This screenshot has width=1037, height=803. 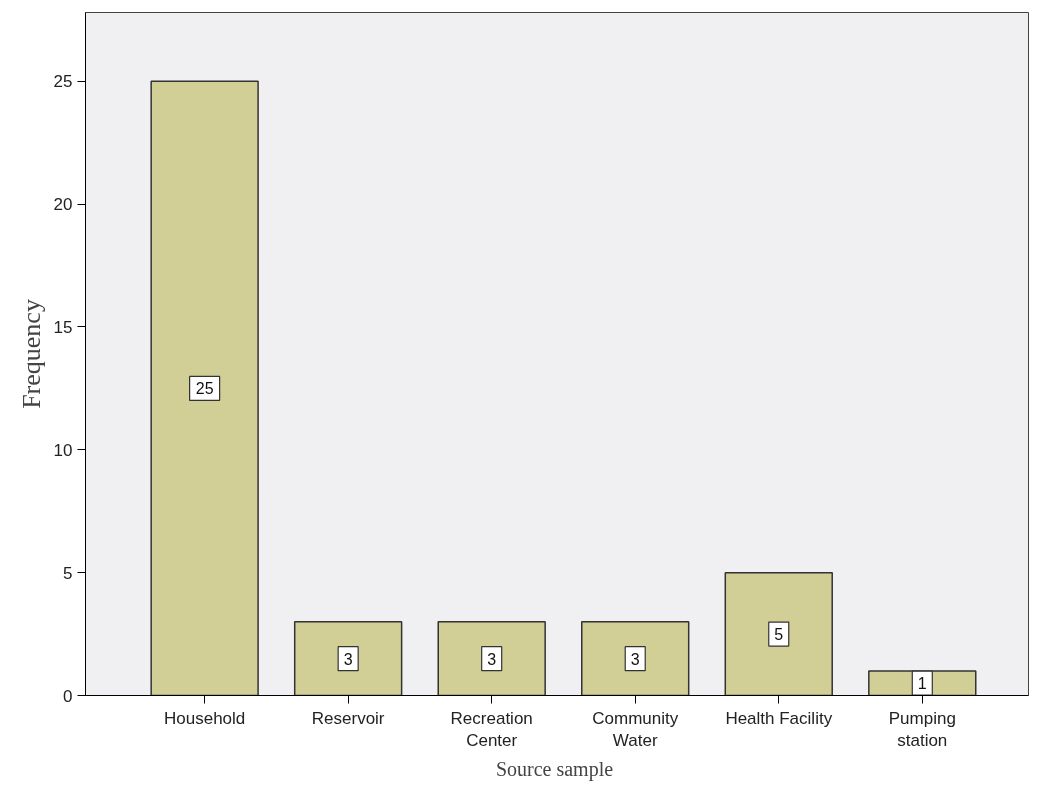 I want to click on x-tick-label: Pumping station, so click(x=922, y=729).